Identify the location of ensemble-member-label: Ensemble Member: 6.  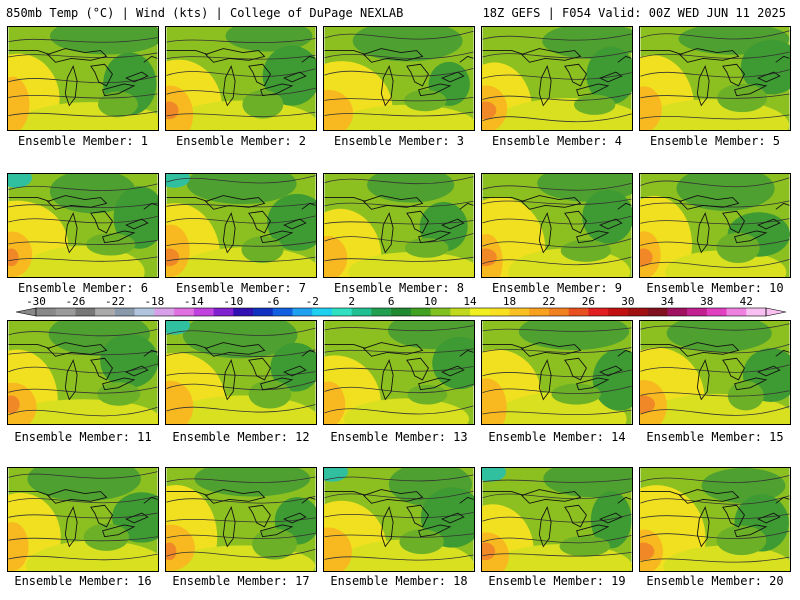
(83, 288).